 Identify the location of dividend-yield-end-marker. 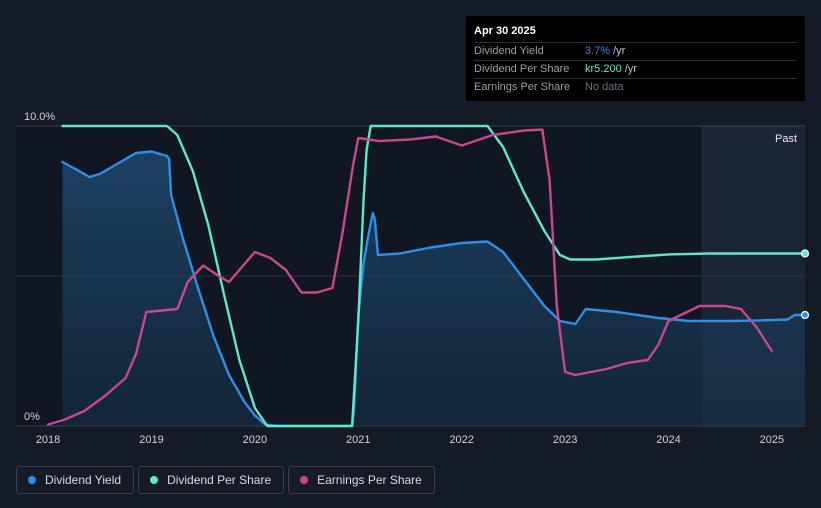
(805, 315).